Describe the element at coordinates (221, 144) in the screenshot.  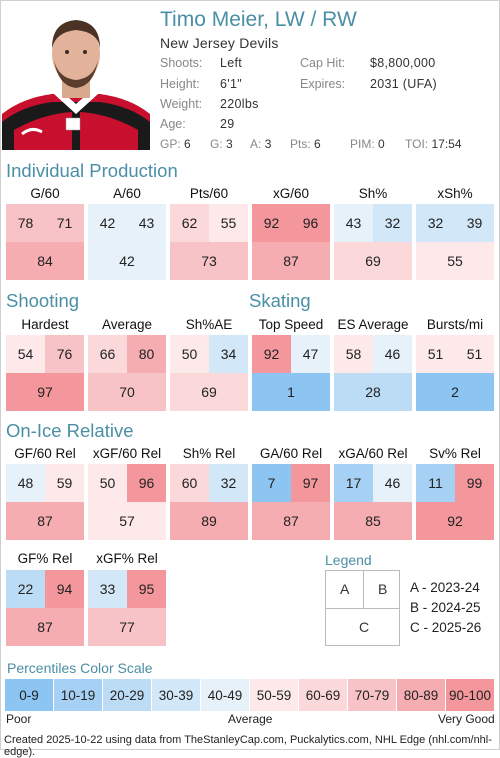
I see `stat-goals: G: 3` at that location.